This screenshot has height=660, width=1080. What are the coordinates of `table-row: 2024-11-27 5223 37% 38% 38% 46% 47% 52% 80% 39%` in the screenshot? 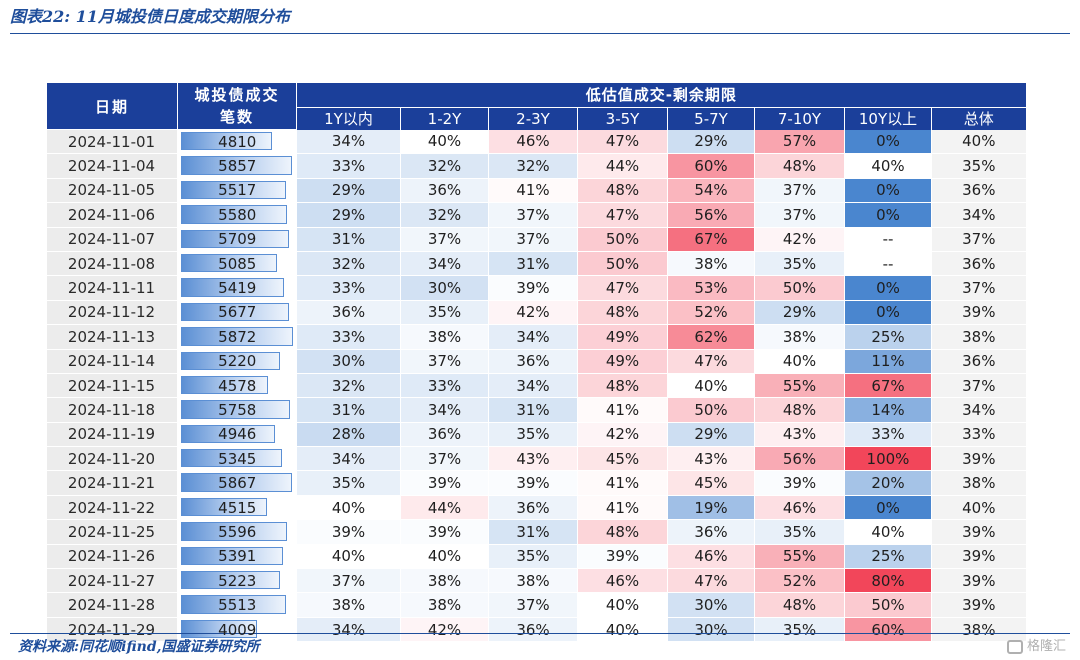 It's located at (536, 581).